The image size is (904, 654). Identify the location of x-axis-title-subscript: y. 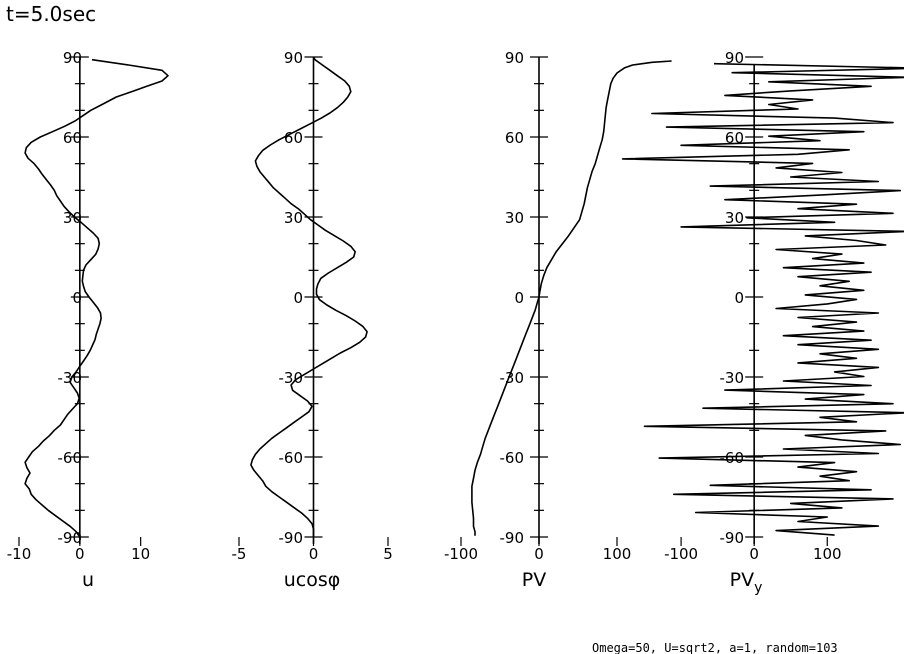
(758, 588).